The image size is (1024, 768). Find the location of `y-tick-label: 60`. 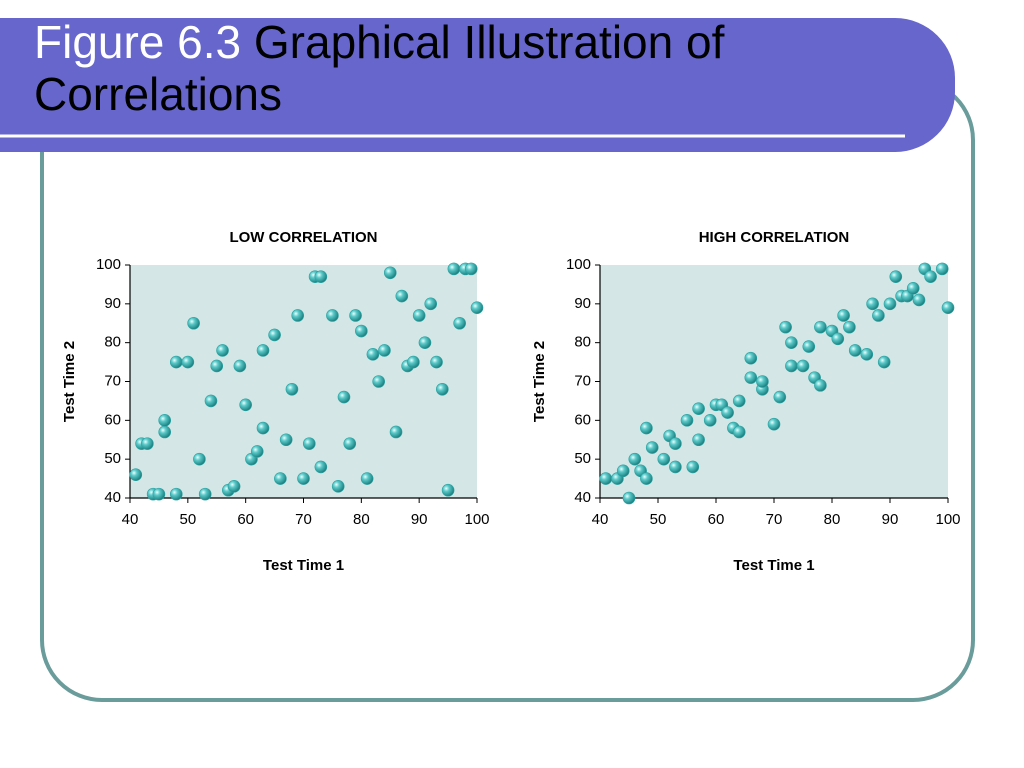

y-tick-label: 60 is located at coordinates (112, 419).